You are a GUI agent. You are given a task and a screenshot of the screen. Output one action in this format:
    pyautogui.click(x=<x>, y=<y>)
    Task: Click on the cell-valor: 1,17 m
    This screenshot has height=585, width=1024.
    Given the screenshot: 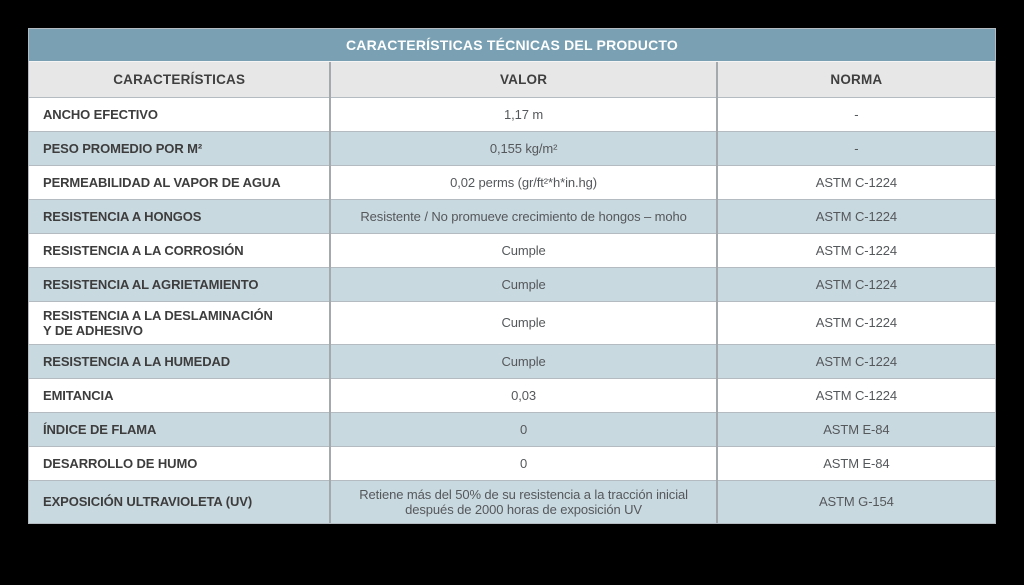 What is the action you would take?
    pyautogui.click(x=523, y=113)
    